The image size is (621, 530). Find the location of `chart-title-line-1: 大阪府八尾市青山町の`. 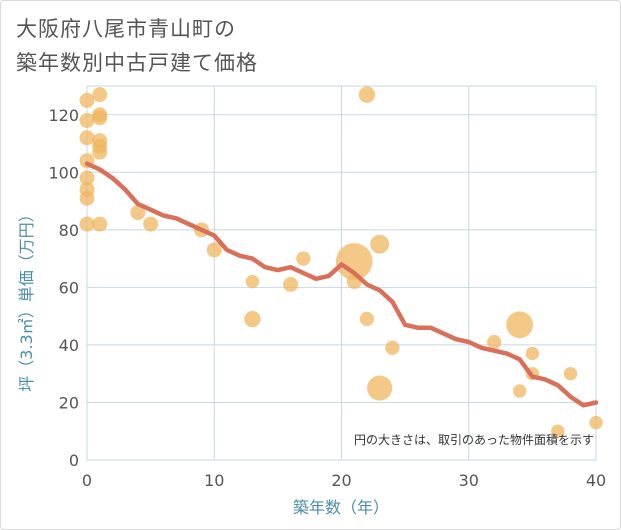

chart-title-line-1: 大阪府八尾市青山町の is located at coordinates (126, 29).